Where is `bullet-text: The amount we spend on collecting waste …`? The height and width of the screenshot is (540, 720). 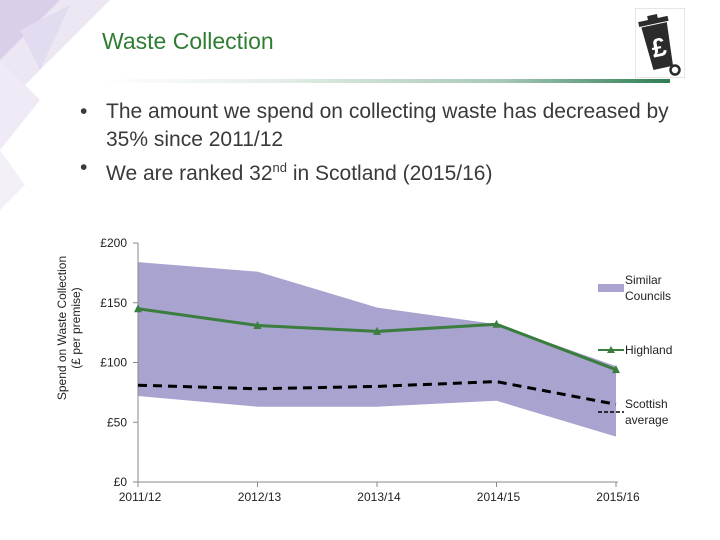
bullet-text: The amount we spend on collecting waste … is located at coordinates (387, 125).